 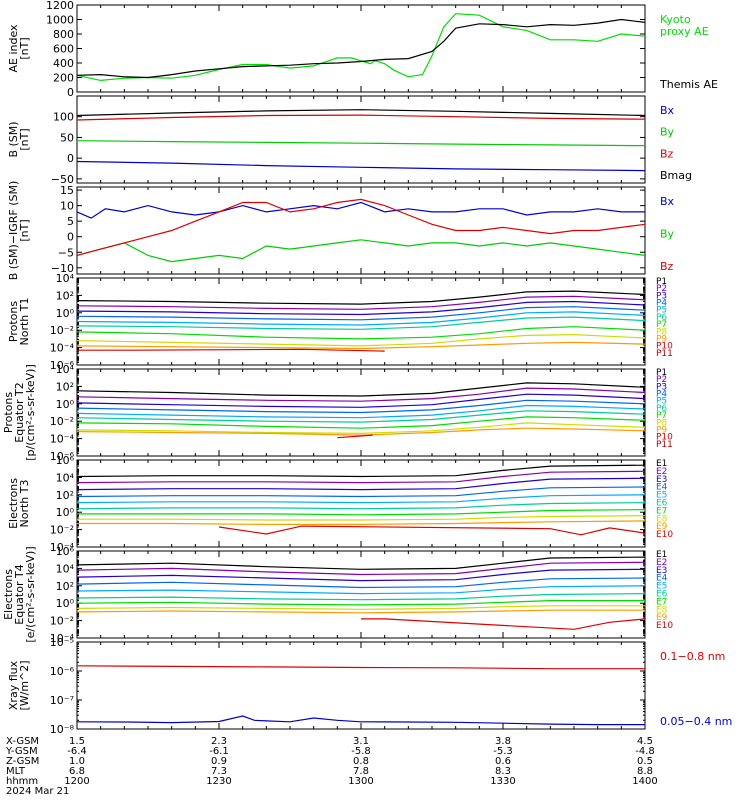 I want to click on y-axis-label: Xray flux[W/m^2], so click(x=19, y=685).